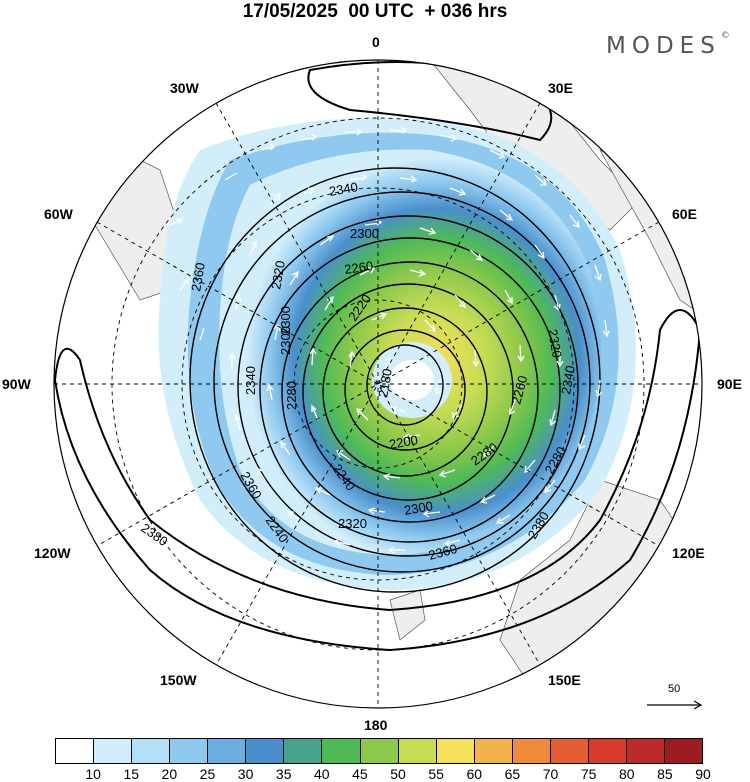 Image resolution: width=750 pixels, height=782 pixels. I want to click on colorbar-label: 35, so click(283, 774).